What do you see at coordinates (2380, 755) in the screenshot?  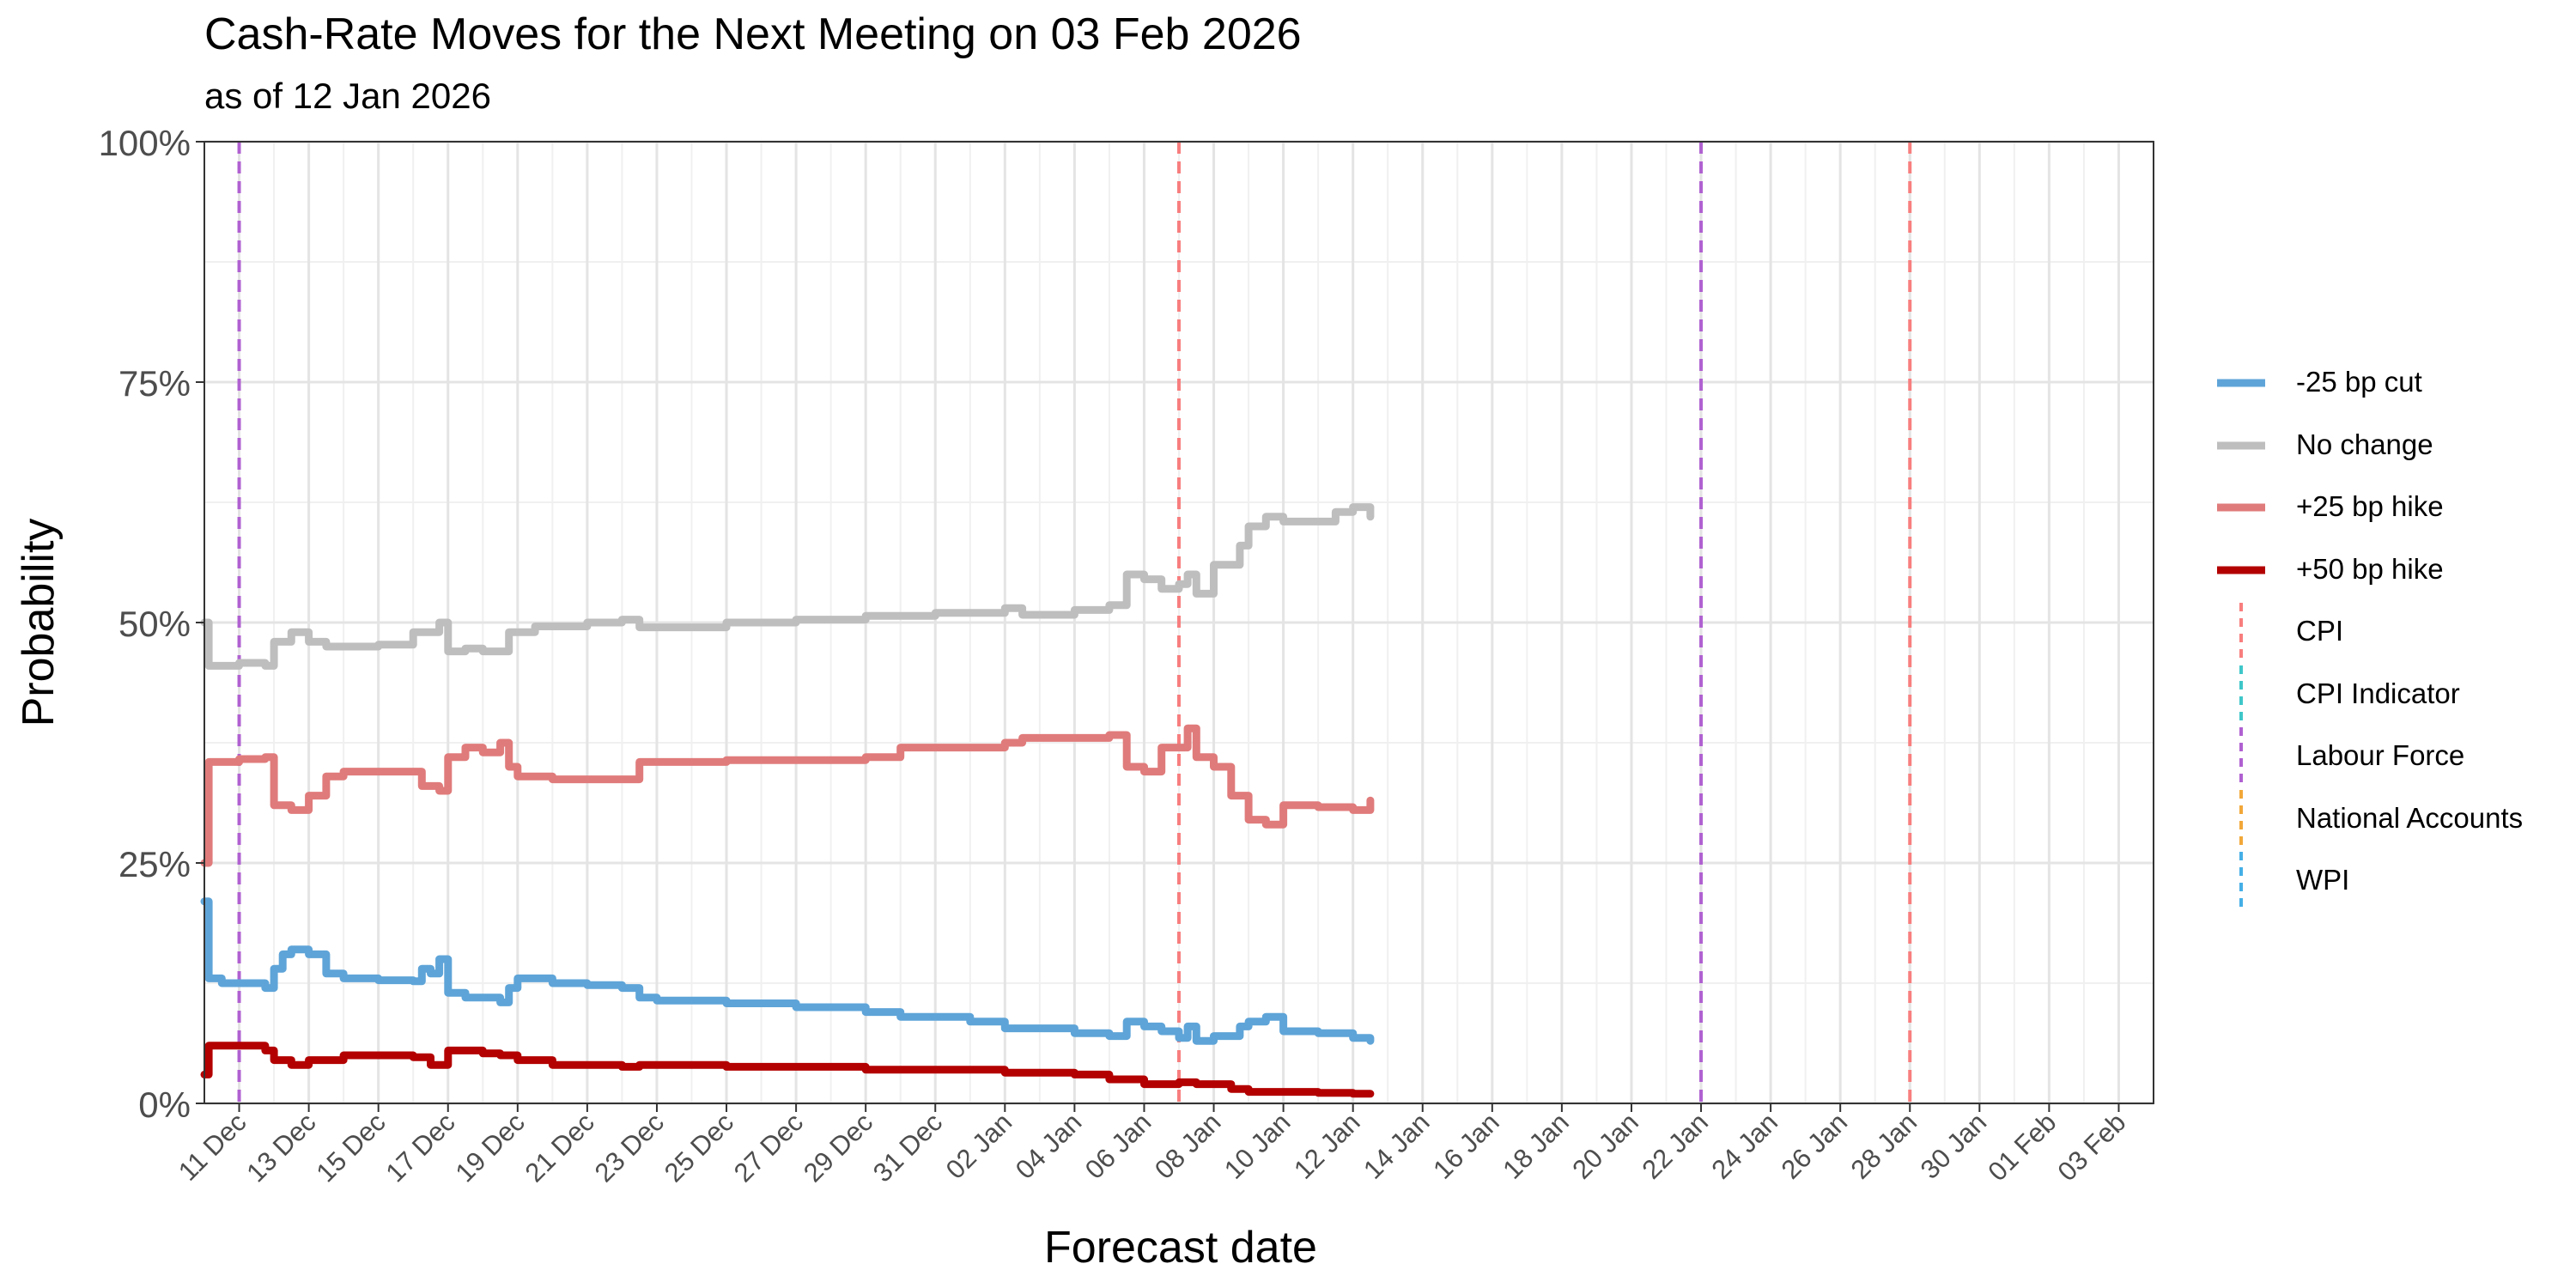 I see `legend-label: Labour Force` at bounding box center [2380, 755].